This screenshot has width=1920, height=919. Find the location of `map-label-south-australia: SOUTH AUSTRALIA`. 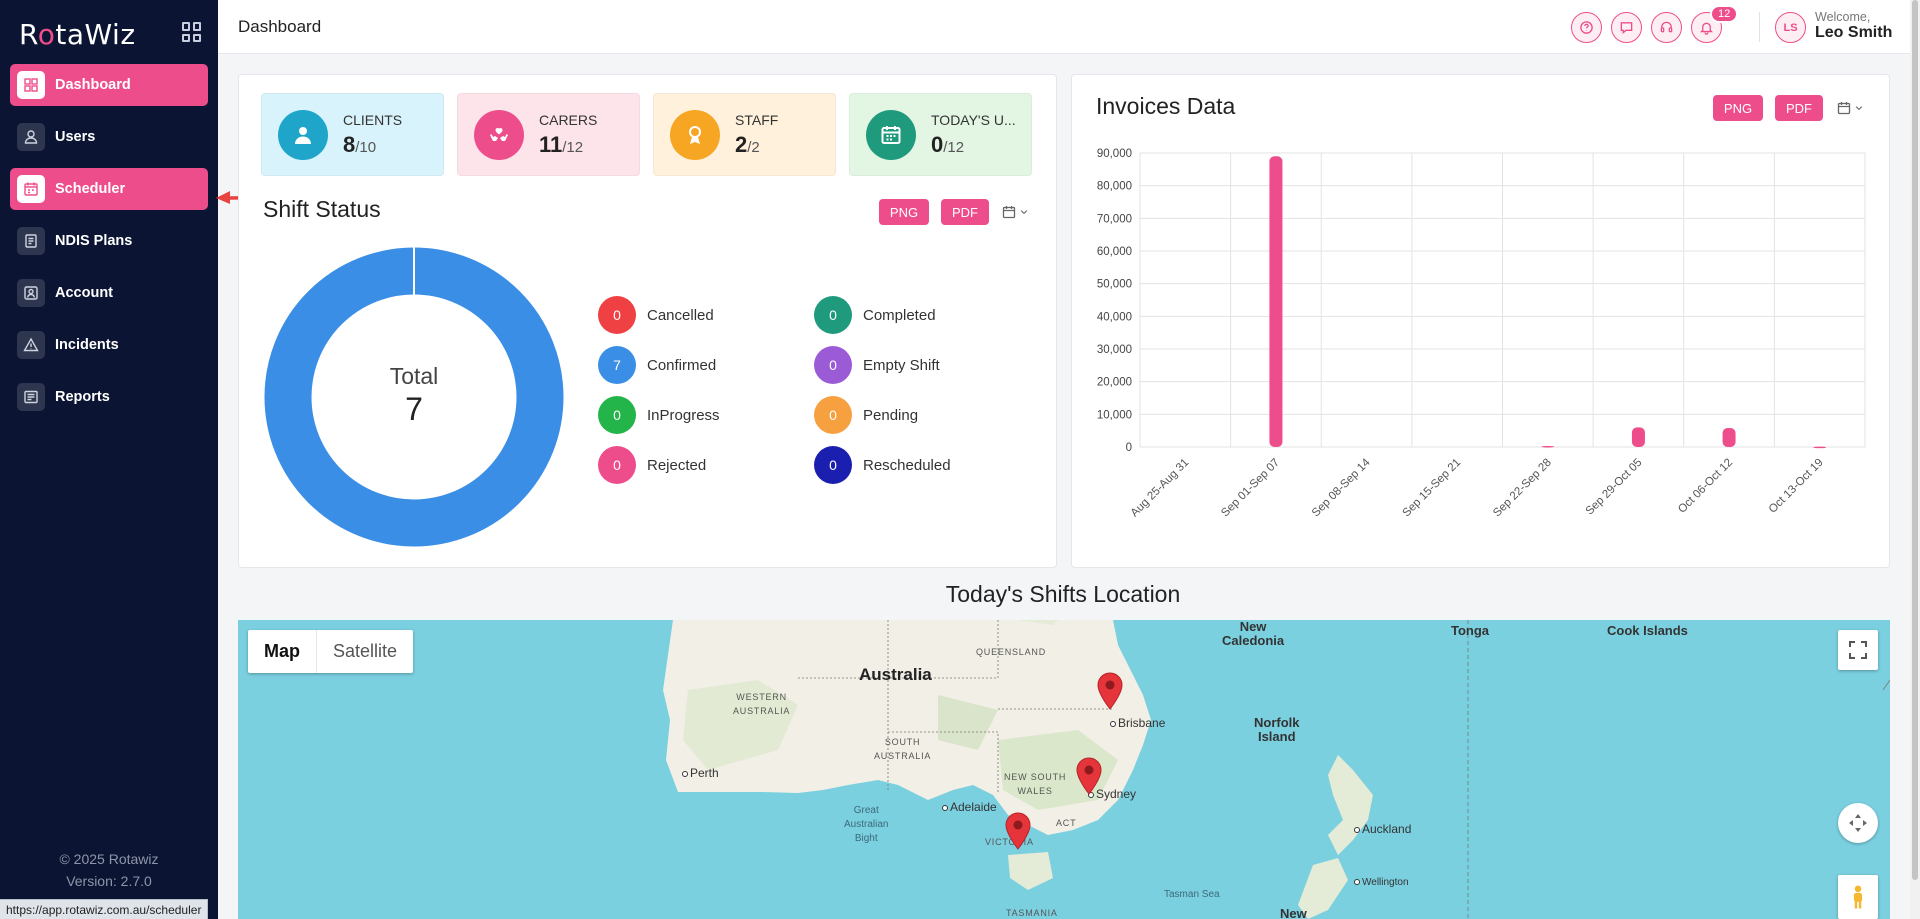

map-label-south-australia: SOUTH AUSTRALIA is located at coordinates (903, 749).